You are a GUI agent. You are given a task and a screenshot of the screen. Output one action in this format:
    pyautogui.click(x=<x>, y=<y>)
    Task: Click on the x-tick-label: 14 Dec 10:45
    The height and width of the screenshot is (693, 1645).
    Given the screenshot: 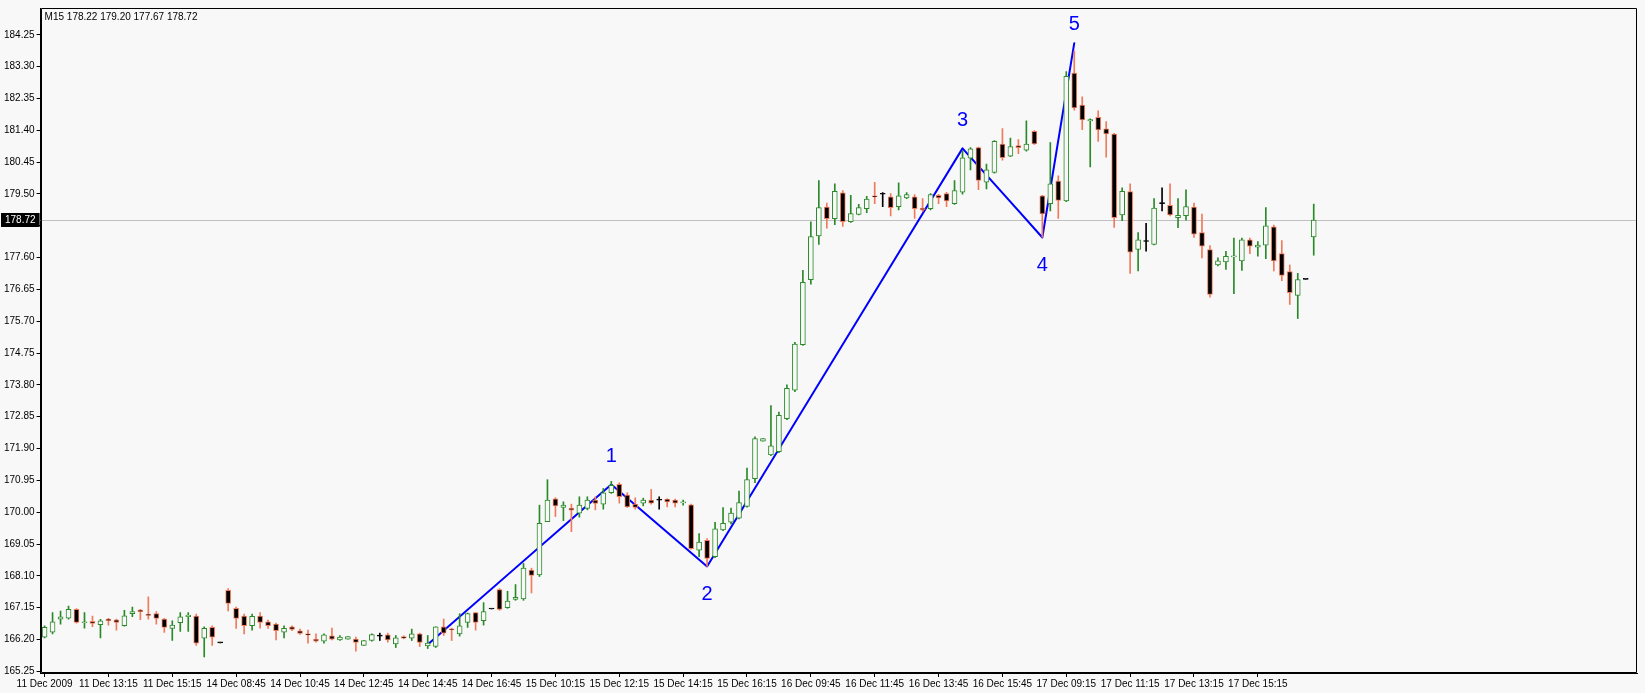 What is the action you would take?
    pyautogui.click(x=300, y=683)
    